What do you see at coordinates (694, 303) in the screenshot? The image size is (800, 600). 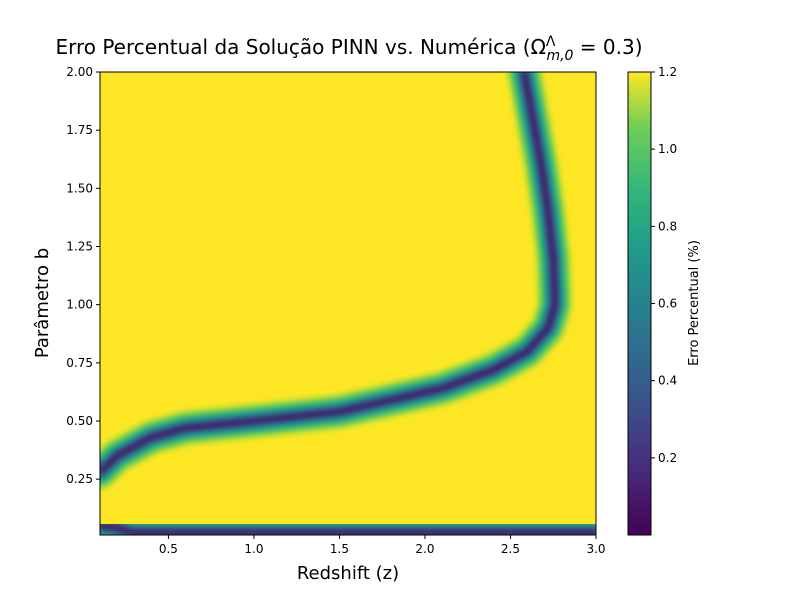 I see `colorbar-label: Erro Percentual (%)` at bounding box center [694, 303].